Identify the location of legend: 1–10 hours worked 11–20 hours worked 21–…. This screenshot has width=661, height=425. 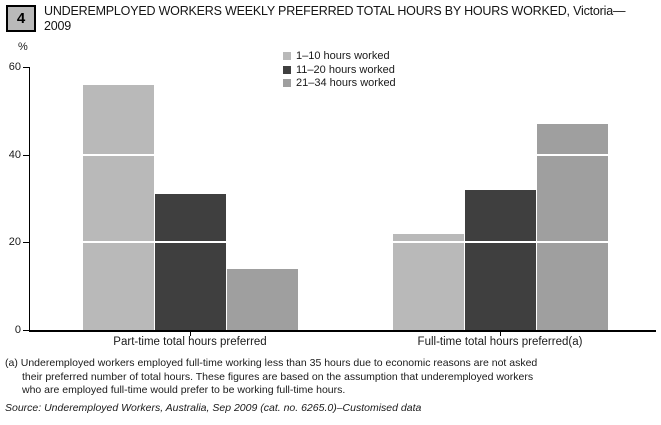
(339, 71).